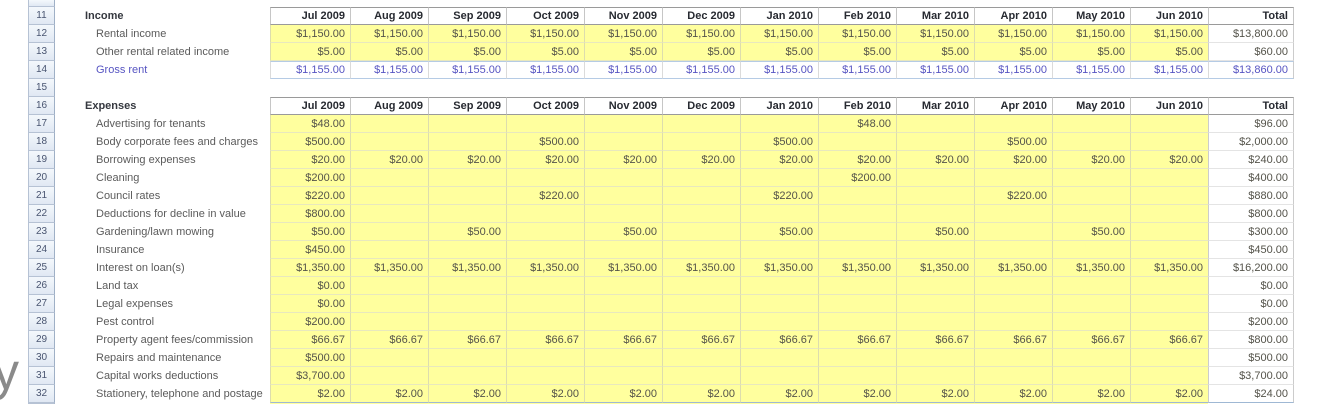 The image size is (1322, 404). What do you see at coordinates (701, 106) in the screenshot?
I see `column-header-cell: Dec 2009` at bounding box center [701, 106].